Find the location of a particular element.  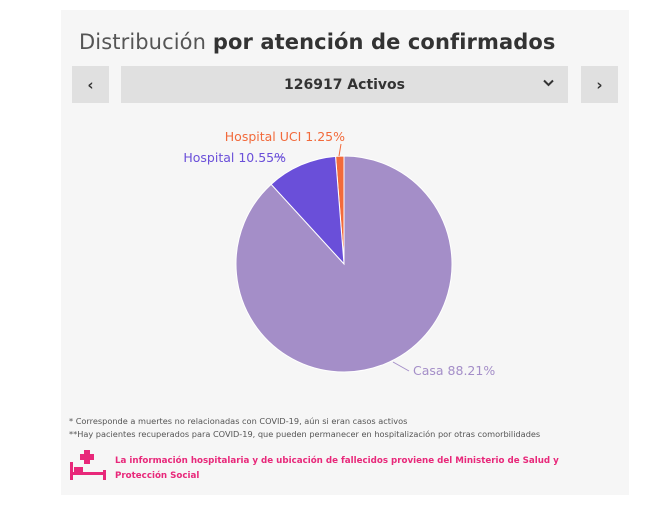

pie-label-hospital-uci: Hospital UCI 1.25% is located at coordinates (285, 136).